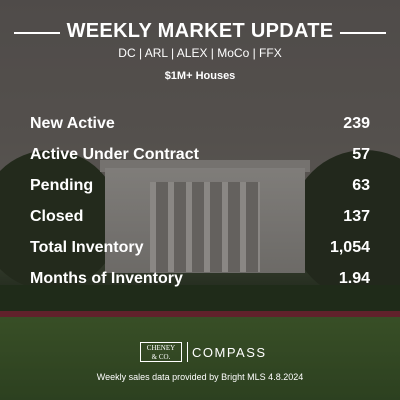 This screenshot has height=400, width=400. What do you see at coordinates (361, 185) in the screenshot?
I see `stat-value: 63` at bounding box center [361, 185].